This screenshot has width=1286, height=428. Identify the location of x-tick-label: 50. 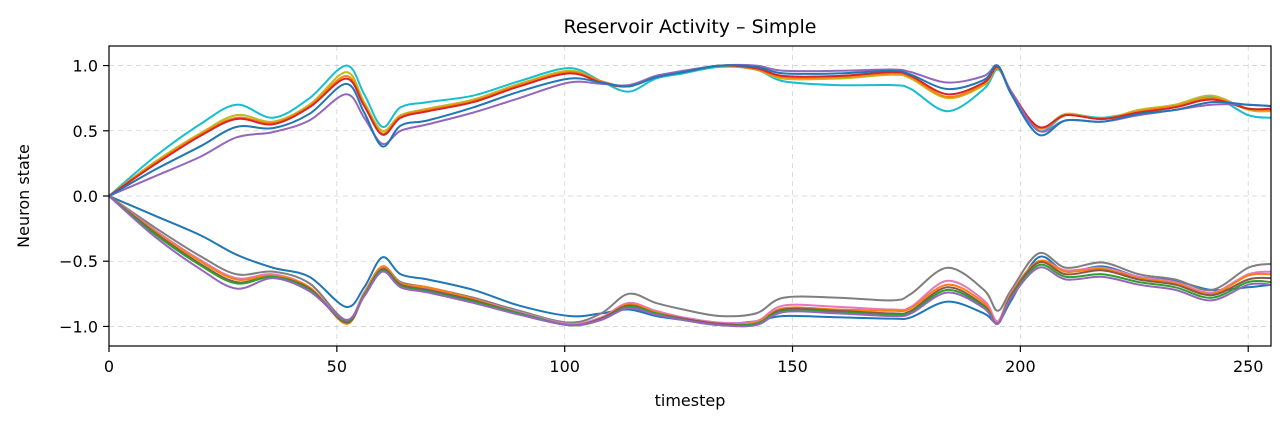
(337, 366).